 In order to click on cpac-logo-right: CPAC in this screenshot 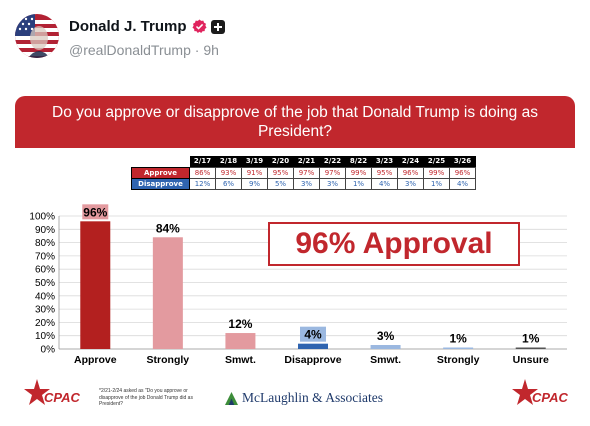, I will do `click(540, 392)`.